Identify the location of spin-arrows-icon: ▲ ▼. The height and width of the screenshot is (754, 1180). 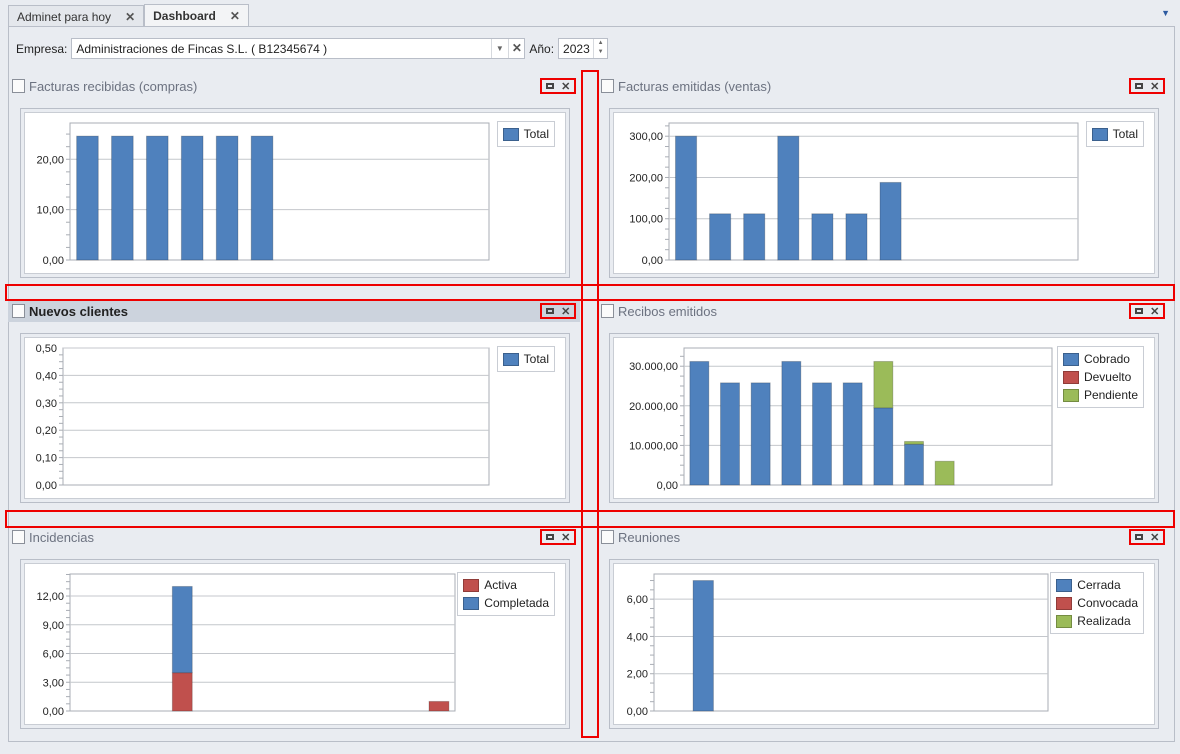
(600, 48).